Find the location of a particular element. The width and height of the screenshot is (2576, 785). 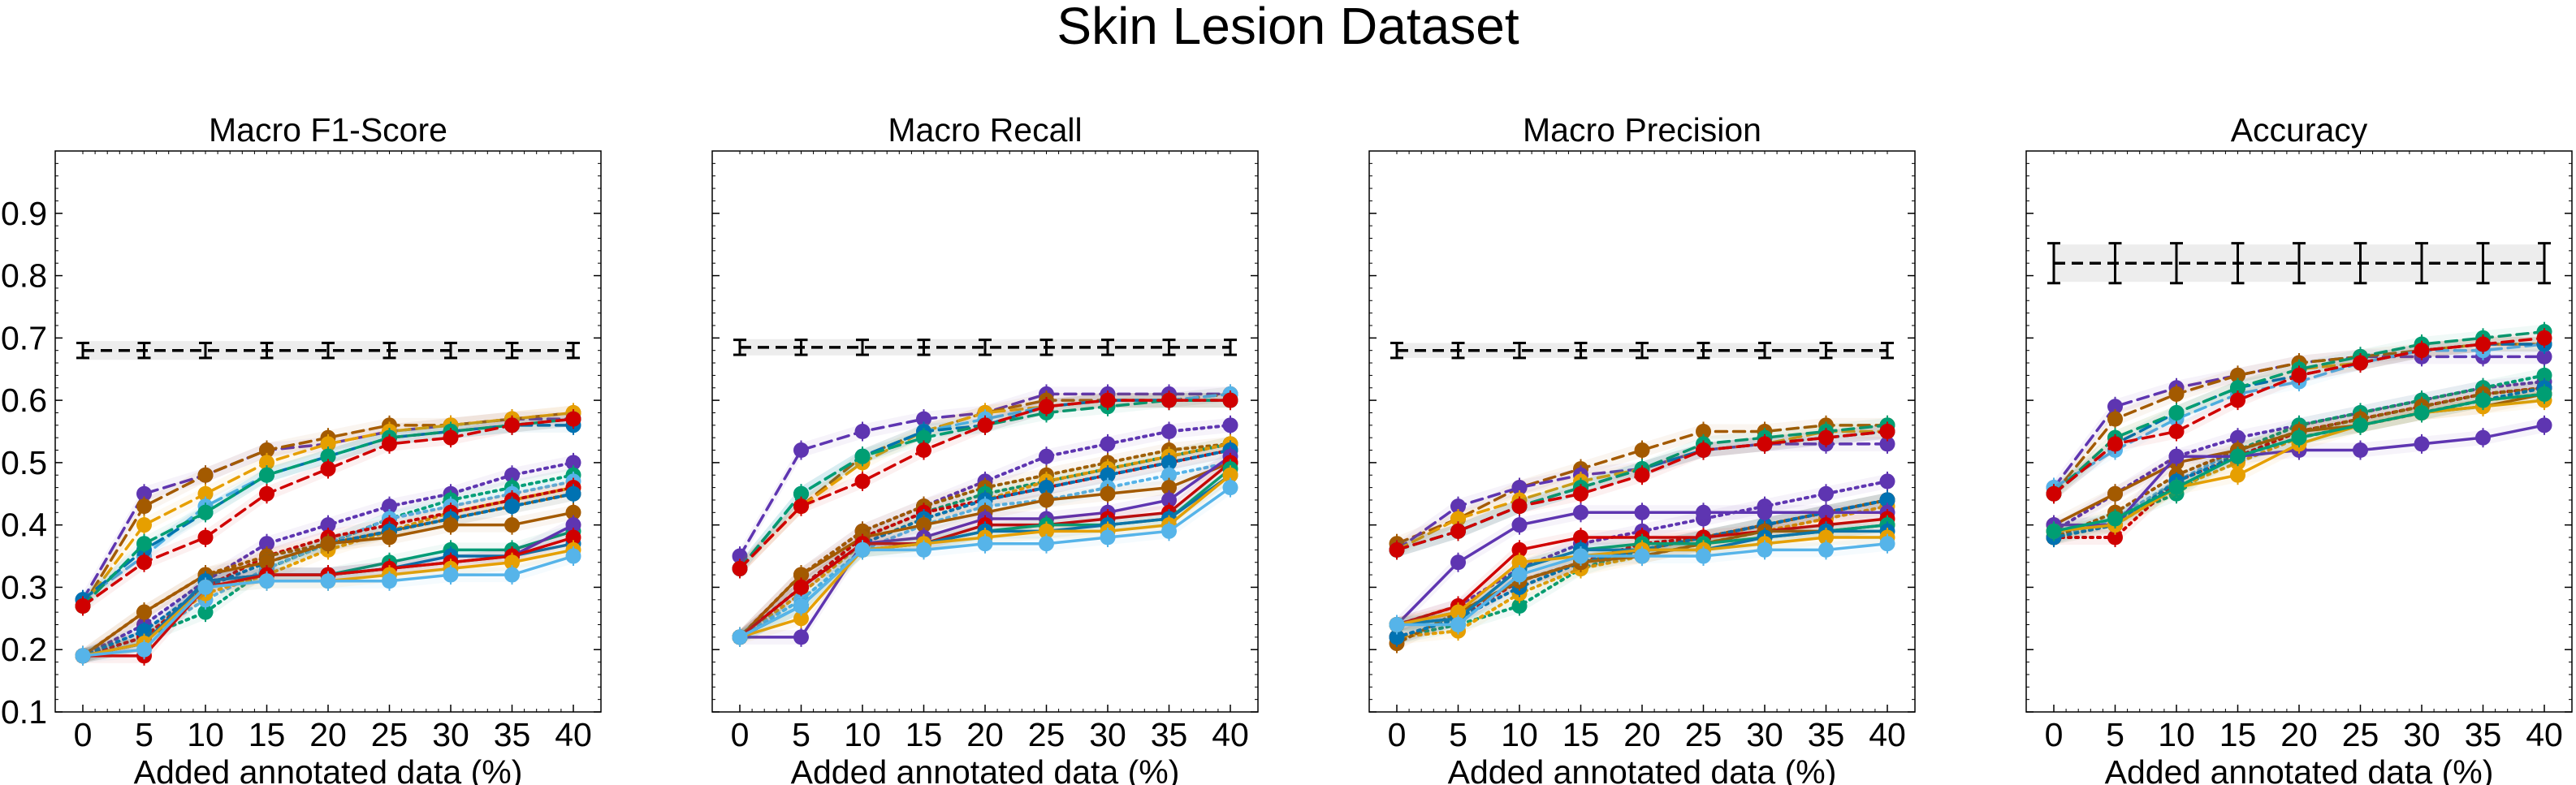

x-tick-label: 35 is located at coordinates (512, 734).